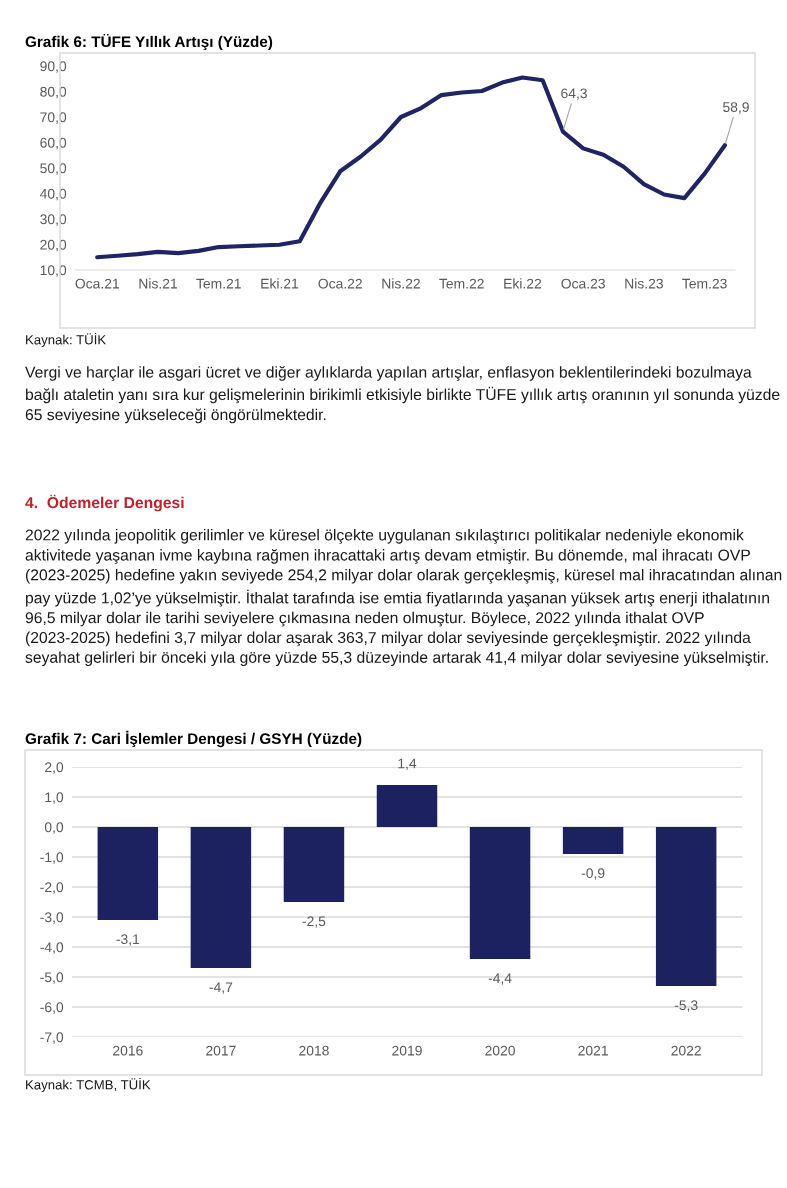 This screenshot has height=1188, width=787. Describe the element at coordinates (402, 395) in the screenshot. I see `text: Vergi ve harçlar ile asgari ücret ve diğer aylıklarda yapılan artışlar, enflasyon beklentilerindeki bozulmaya bağlı ataletin yanı sıra kur gelişmelerinin birikimli etkisiyle birlikte TÜFE yıllık artış oranının yıl sonunda yüzde 65 seviyesine yükseleceği öngörülmektedir.` at that location.